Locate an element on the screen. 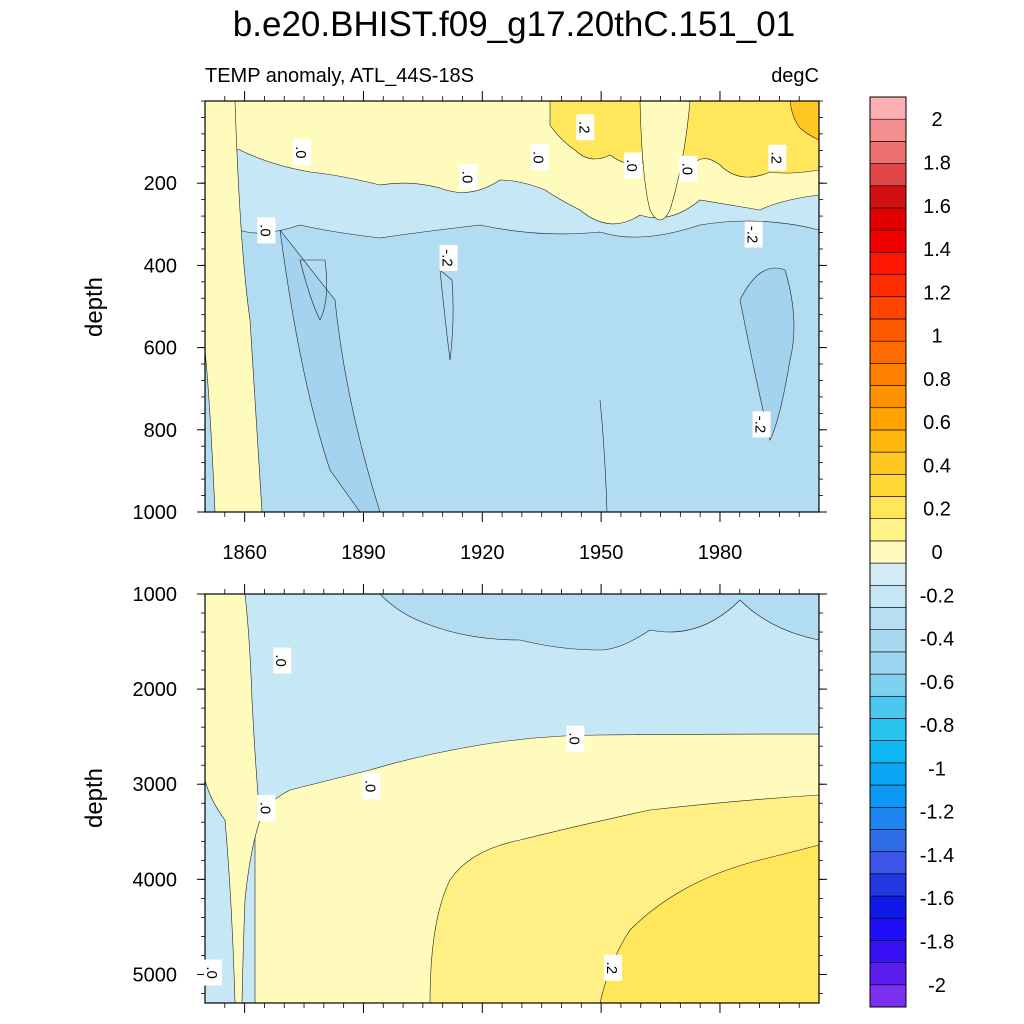 Image resolution: width=1024 pixels, height=1024 pixels. colorbar-tick-label: 1.4 is located at coordinates (937, 250).